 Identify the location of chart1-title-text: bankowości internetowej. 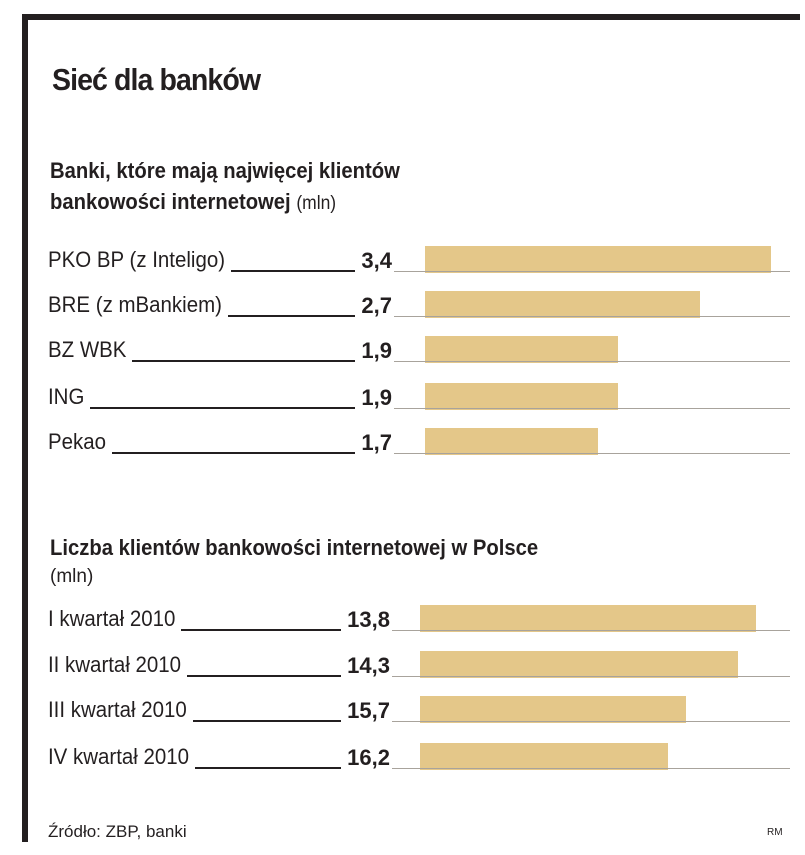
(170, 201).